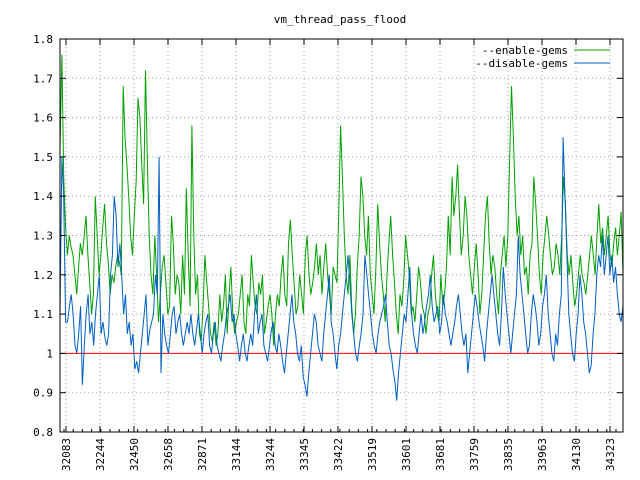  I want to click on x-tick-label: 33519, so click(372, 454).